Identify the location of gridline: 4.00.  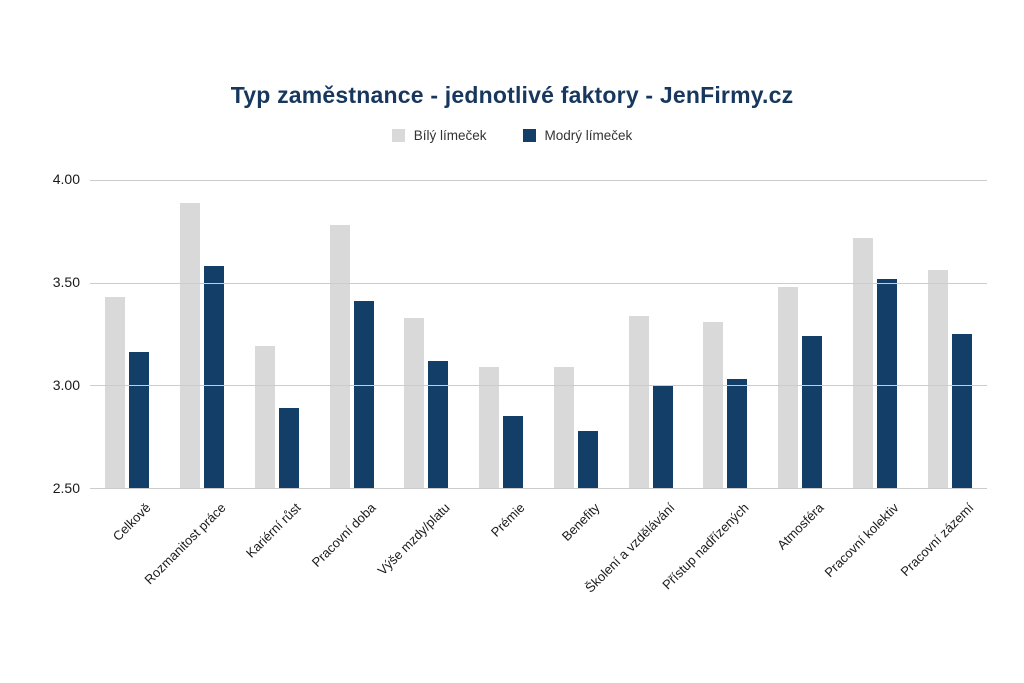
(520, 179).